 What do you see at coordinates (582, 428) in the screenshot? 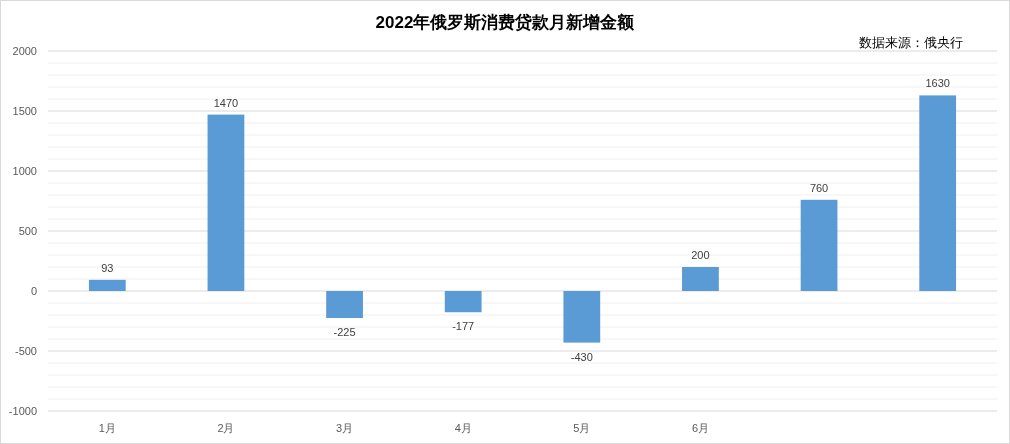
I see `x-tick-label: 5月` at bounding box center [582, 428].